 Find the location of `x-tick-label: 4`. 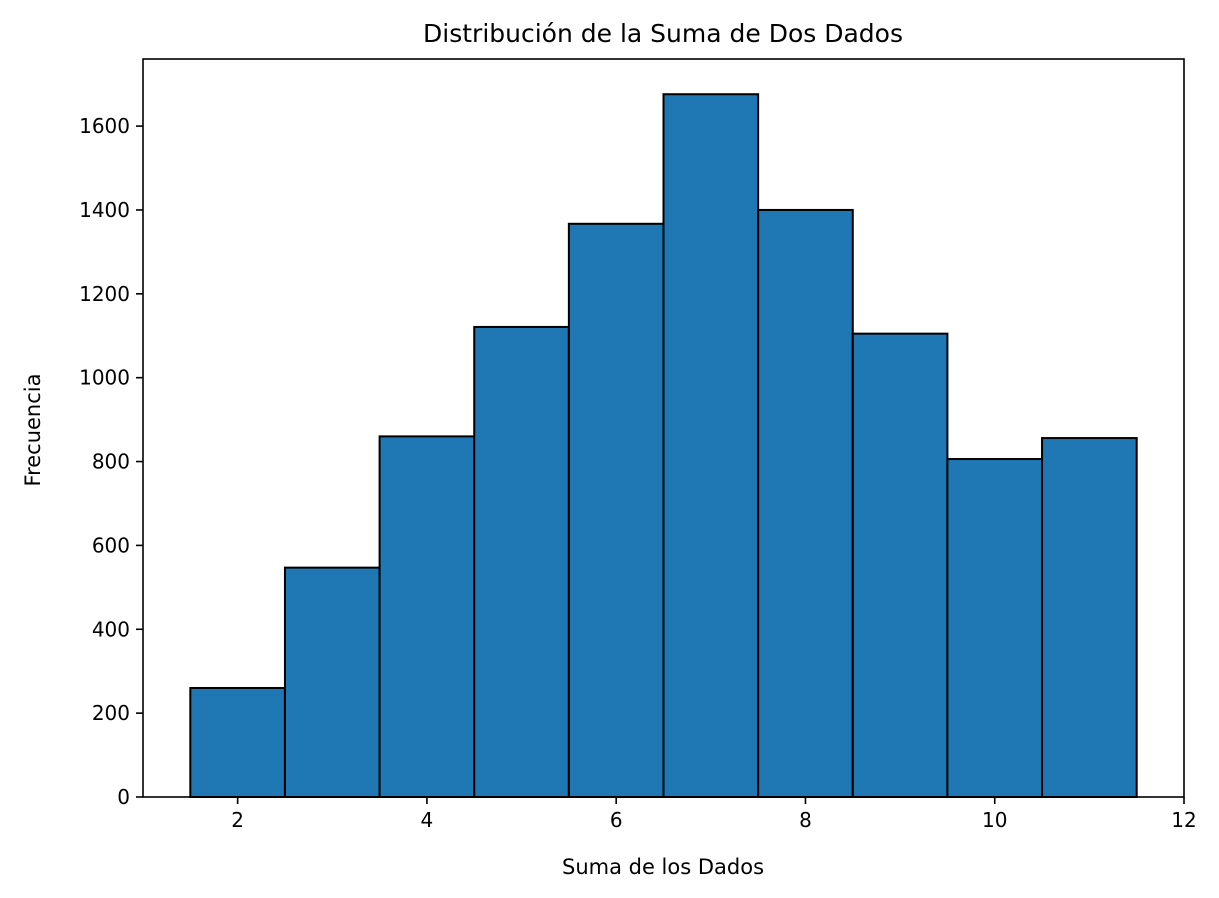

x-tick-label: 4 is located at coordinates (427, 820).